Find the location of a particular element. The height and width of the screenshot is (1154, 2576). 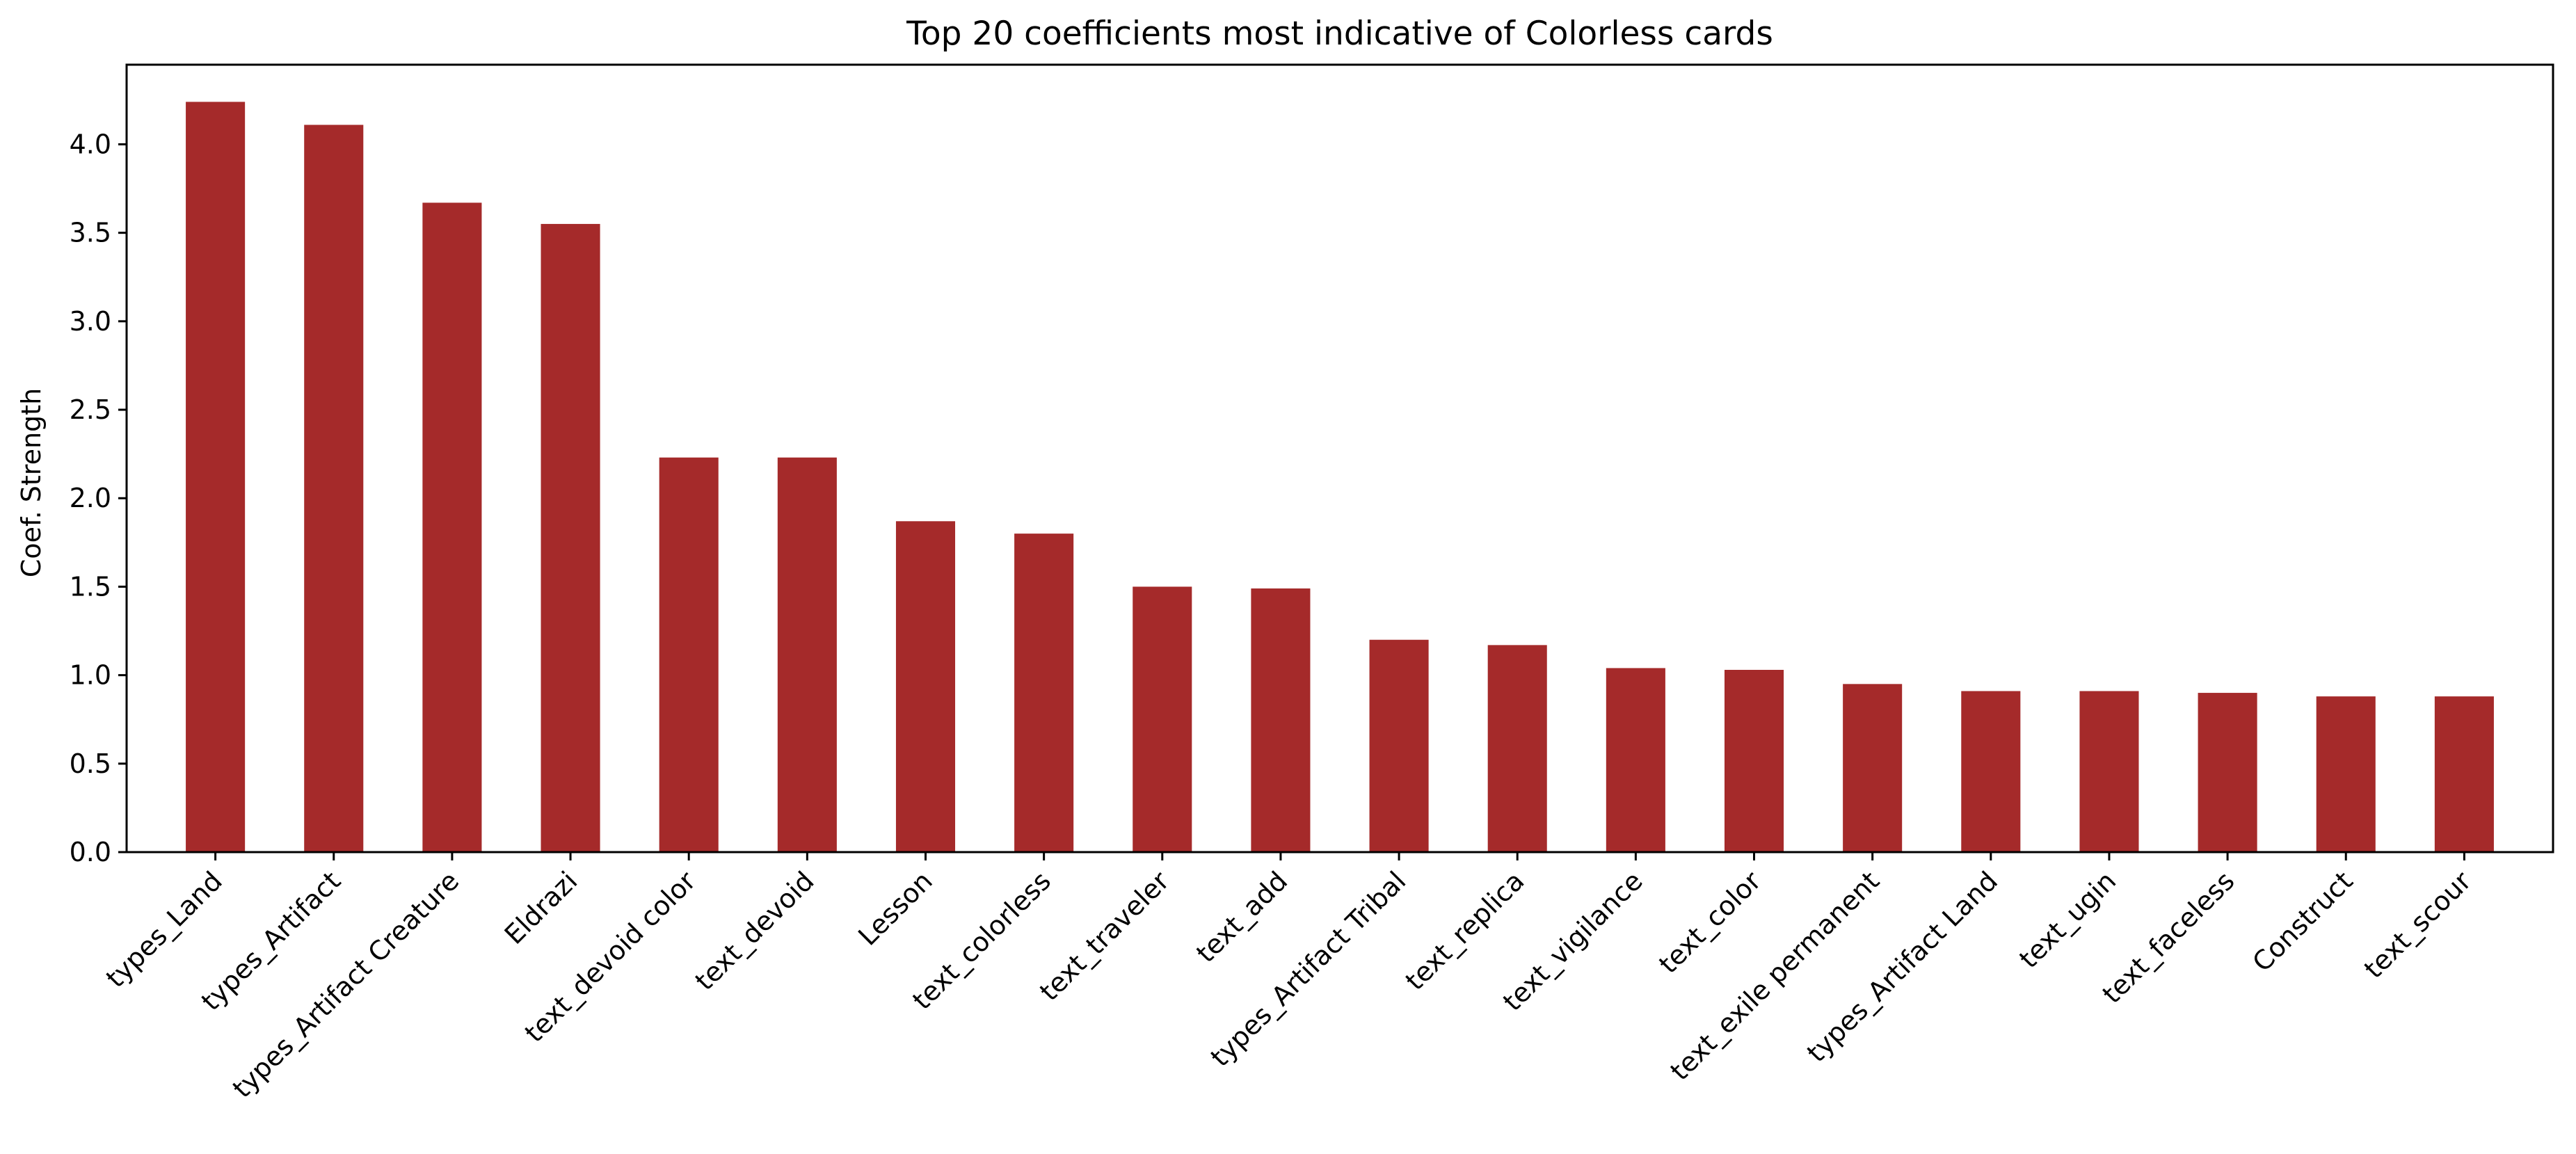

y-tick-label: 2.5 is located at coordinates (90, 409).